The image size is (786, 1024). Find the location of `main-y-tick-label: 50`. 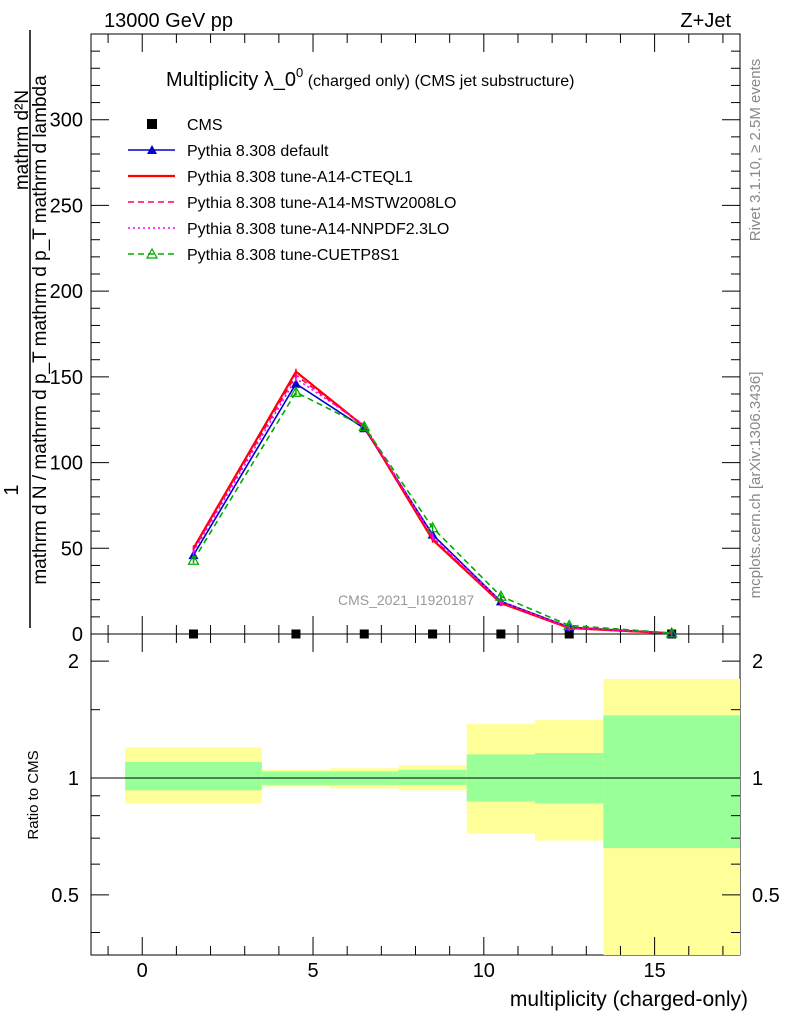

main-y-tick-label: 50 is located at coordinates (72, 549).